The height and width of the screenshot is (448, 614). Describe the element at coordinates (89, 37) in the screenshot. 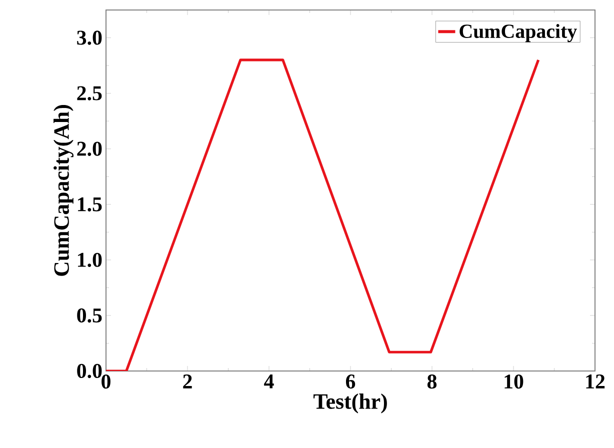

I see `y-tick-label: 3.0` at that location.